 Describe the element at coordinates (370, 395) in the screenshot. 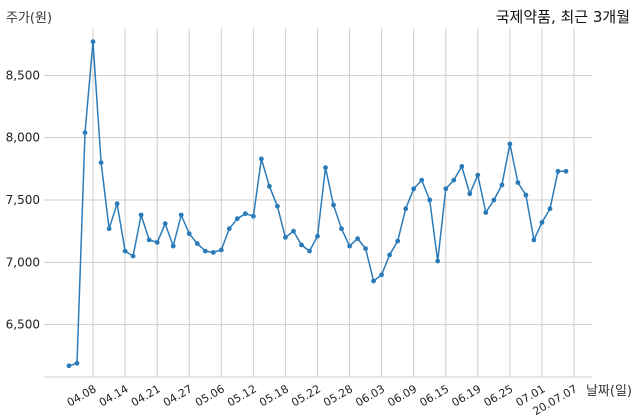

I see `x-tick-label: 06.03` at that location.